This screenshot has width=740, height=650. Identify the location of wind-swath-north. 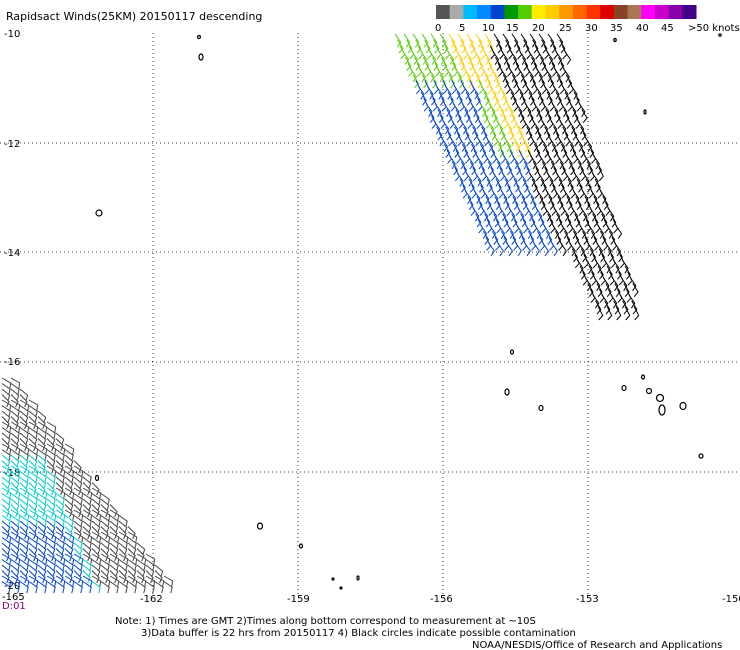
(517, 177).